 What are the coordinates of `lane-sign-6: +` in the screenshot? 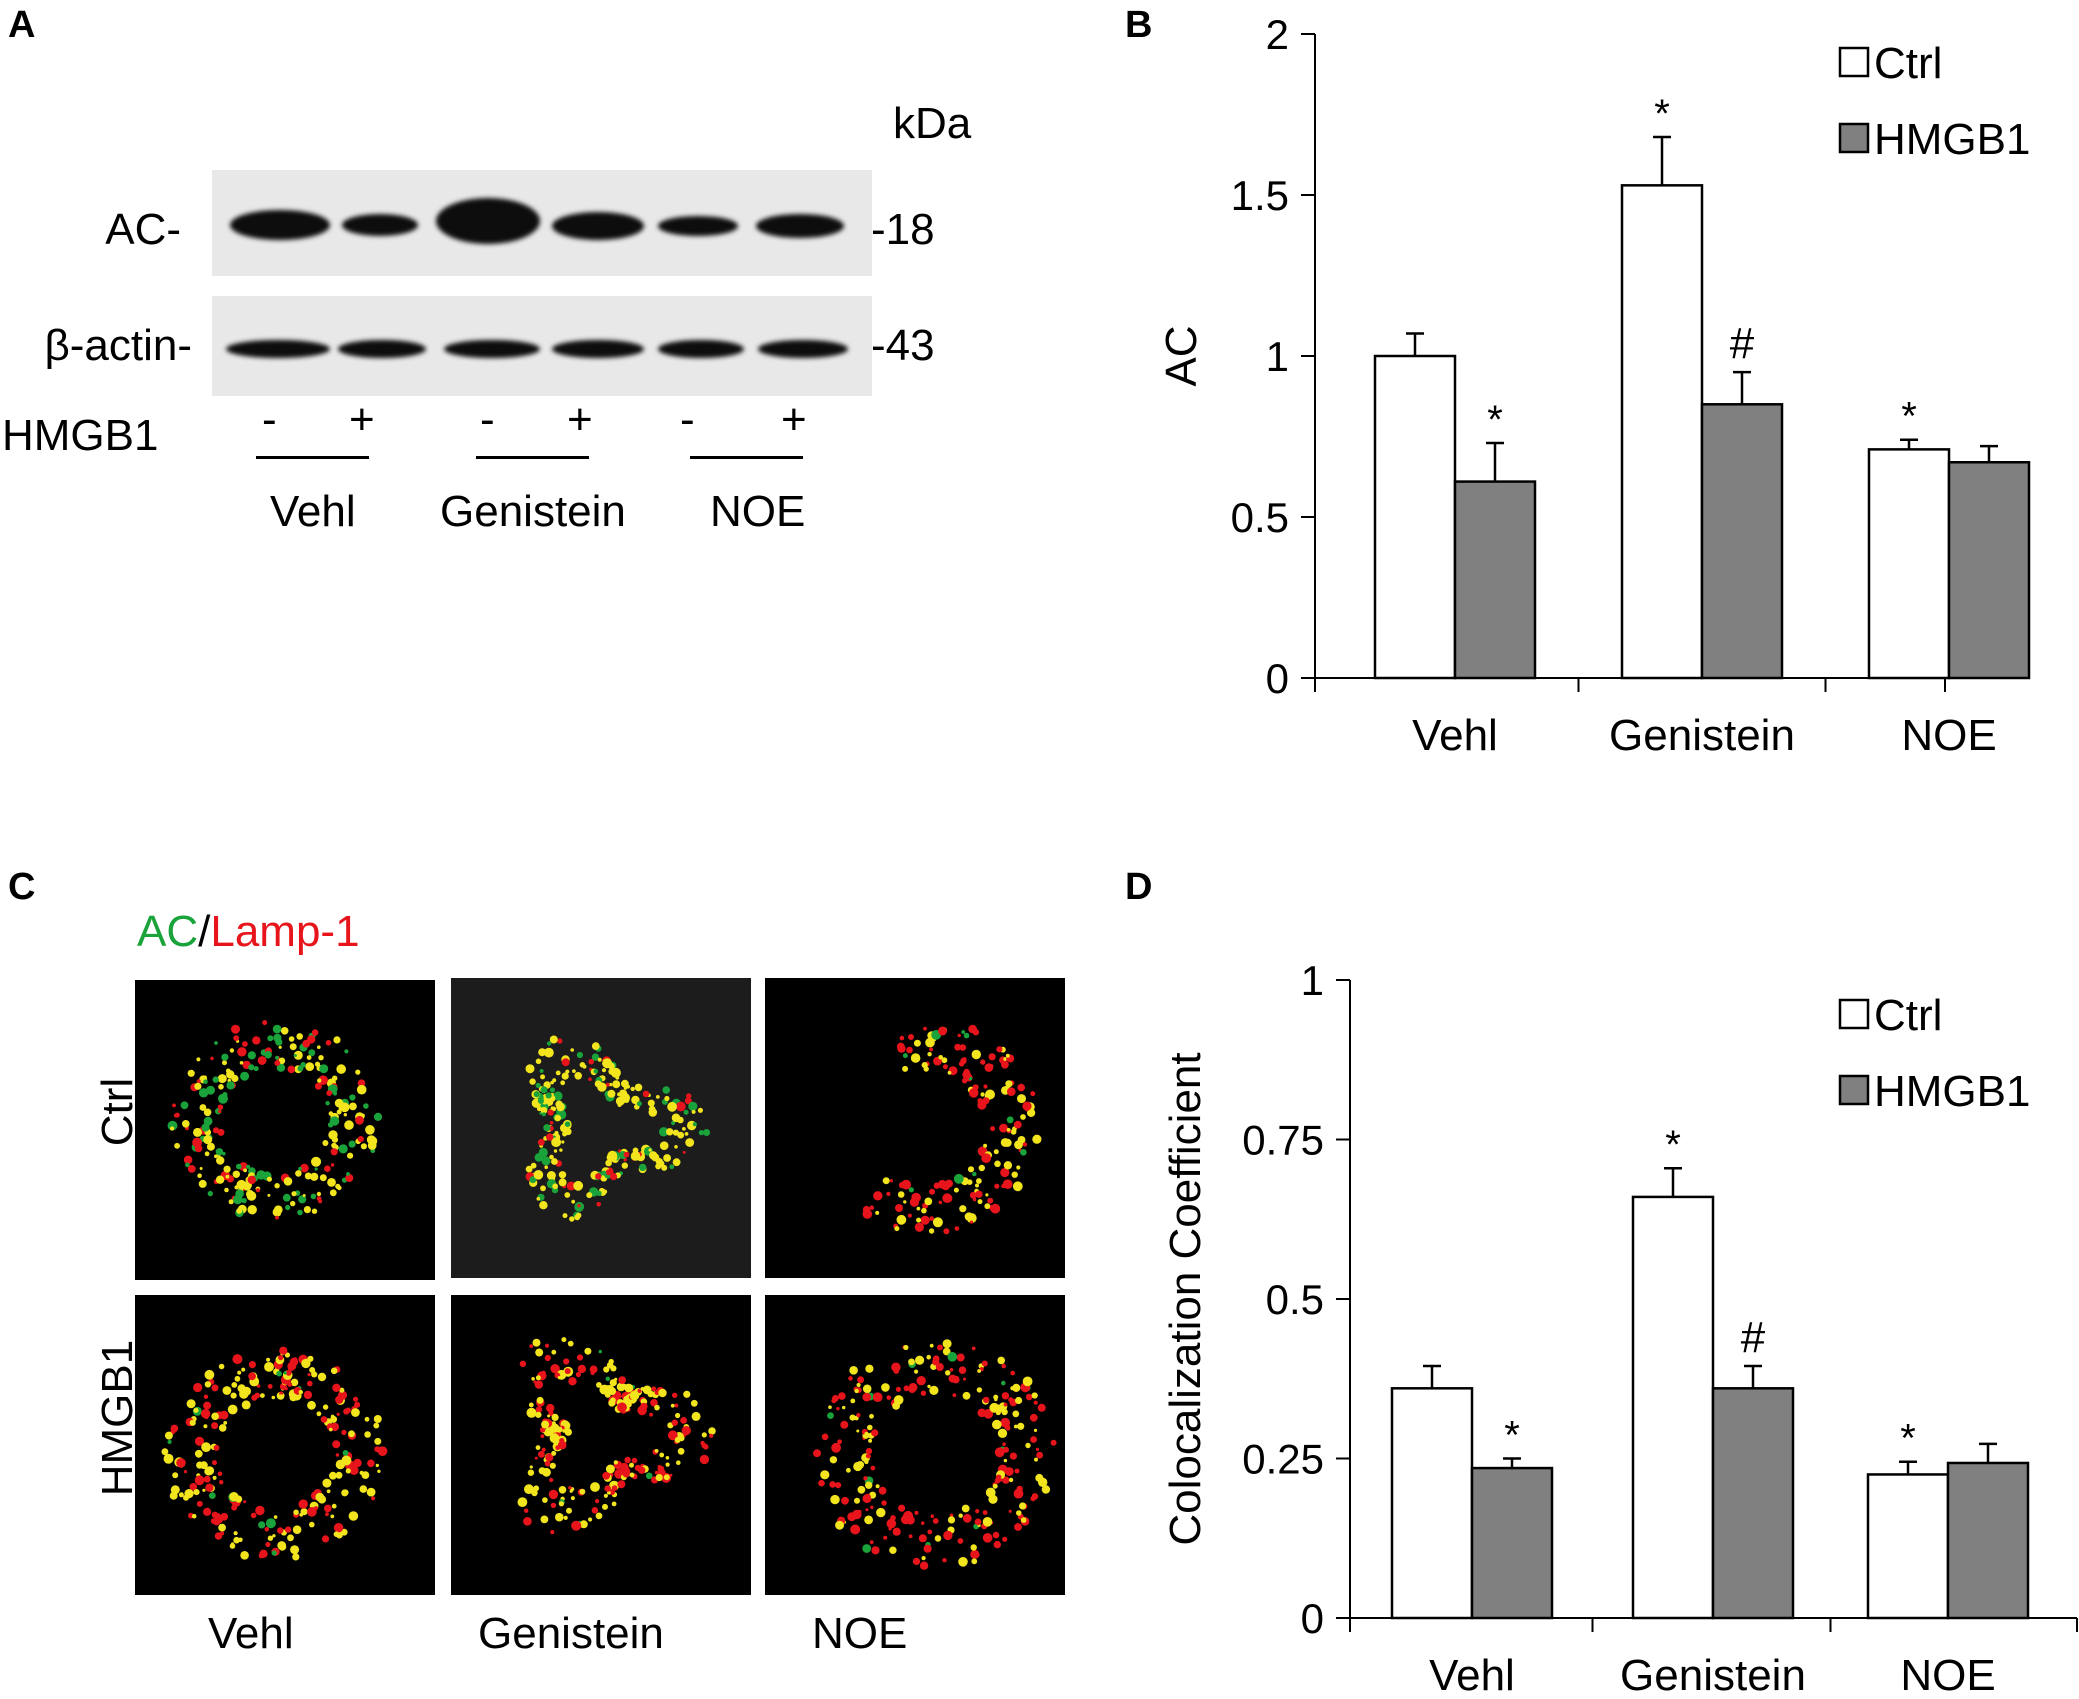 It's located at (794, 419).